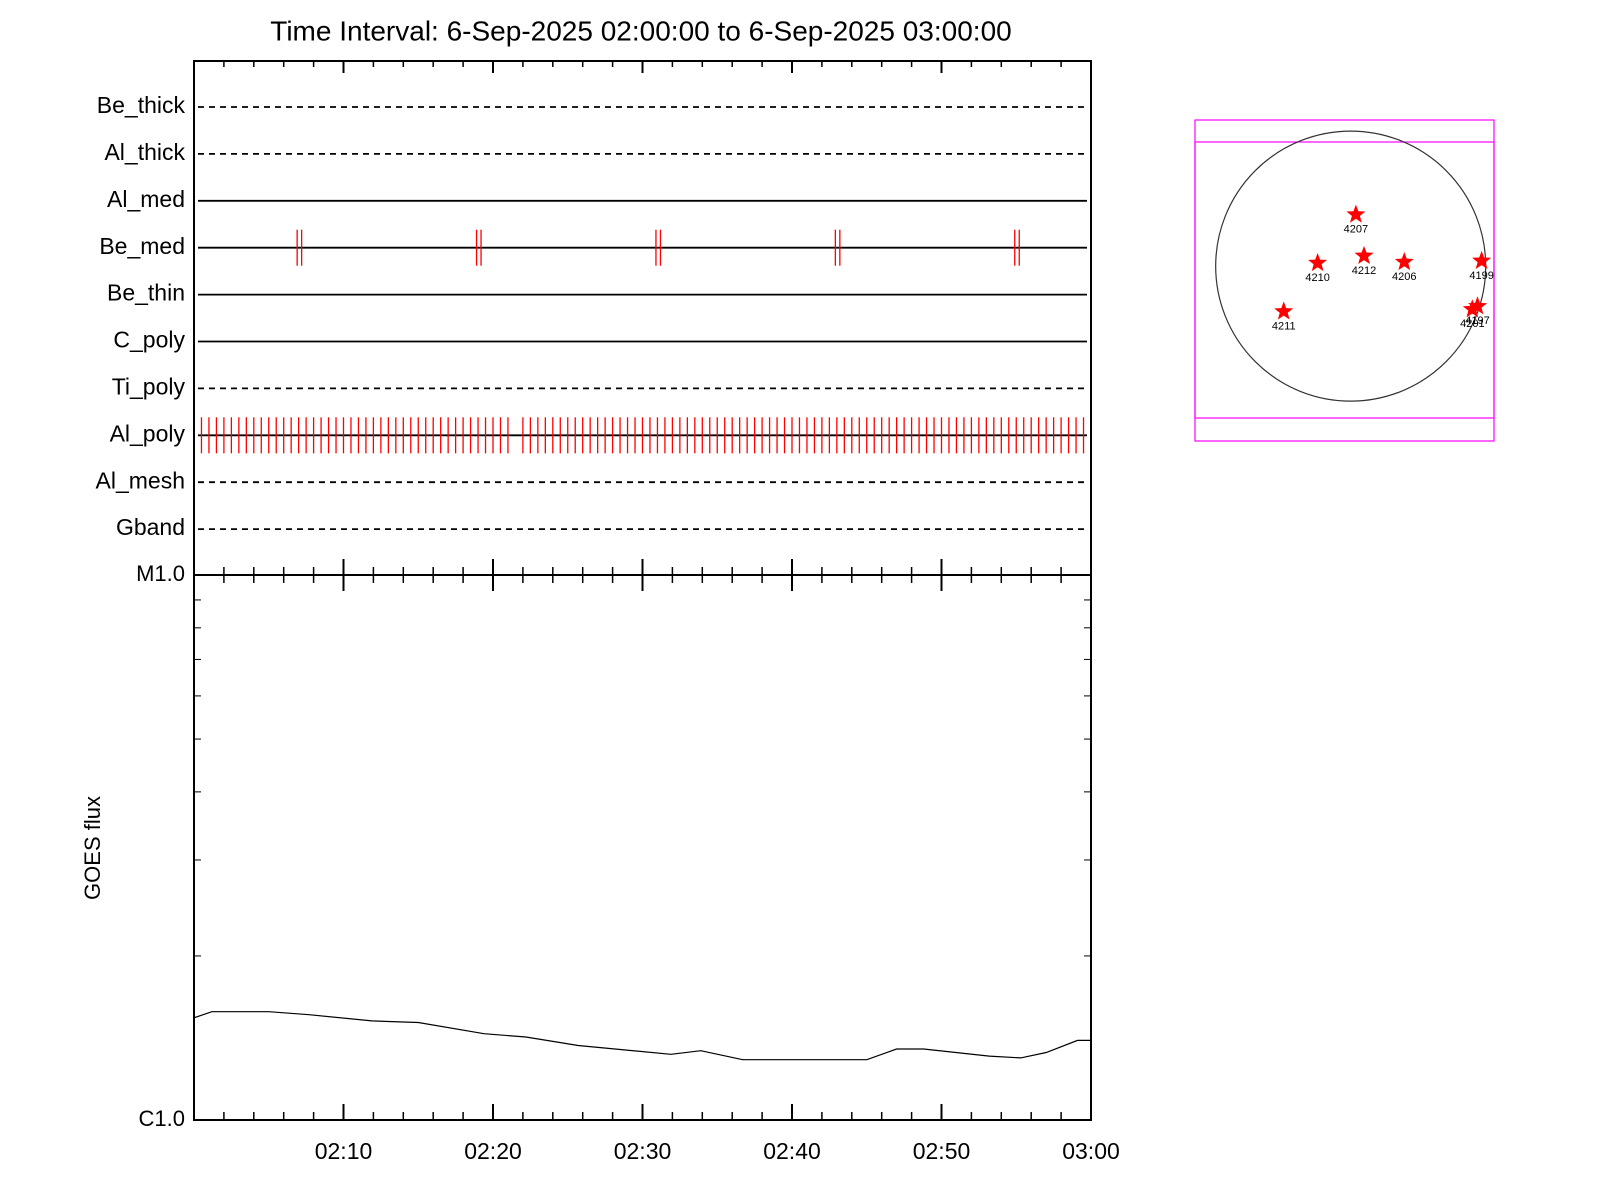 The image size is (1600, 1200). Describe the element at coordinates (1317, 278) in the screenshot. I see `region-label: 4210` at that location.